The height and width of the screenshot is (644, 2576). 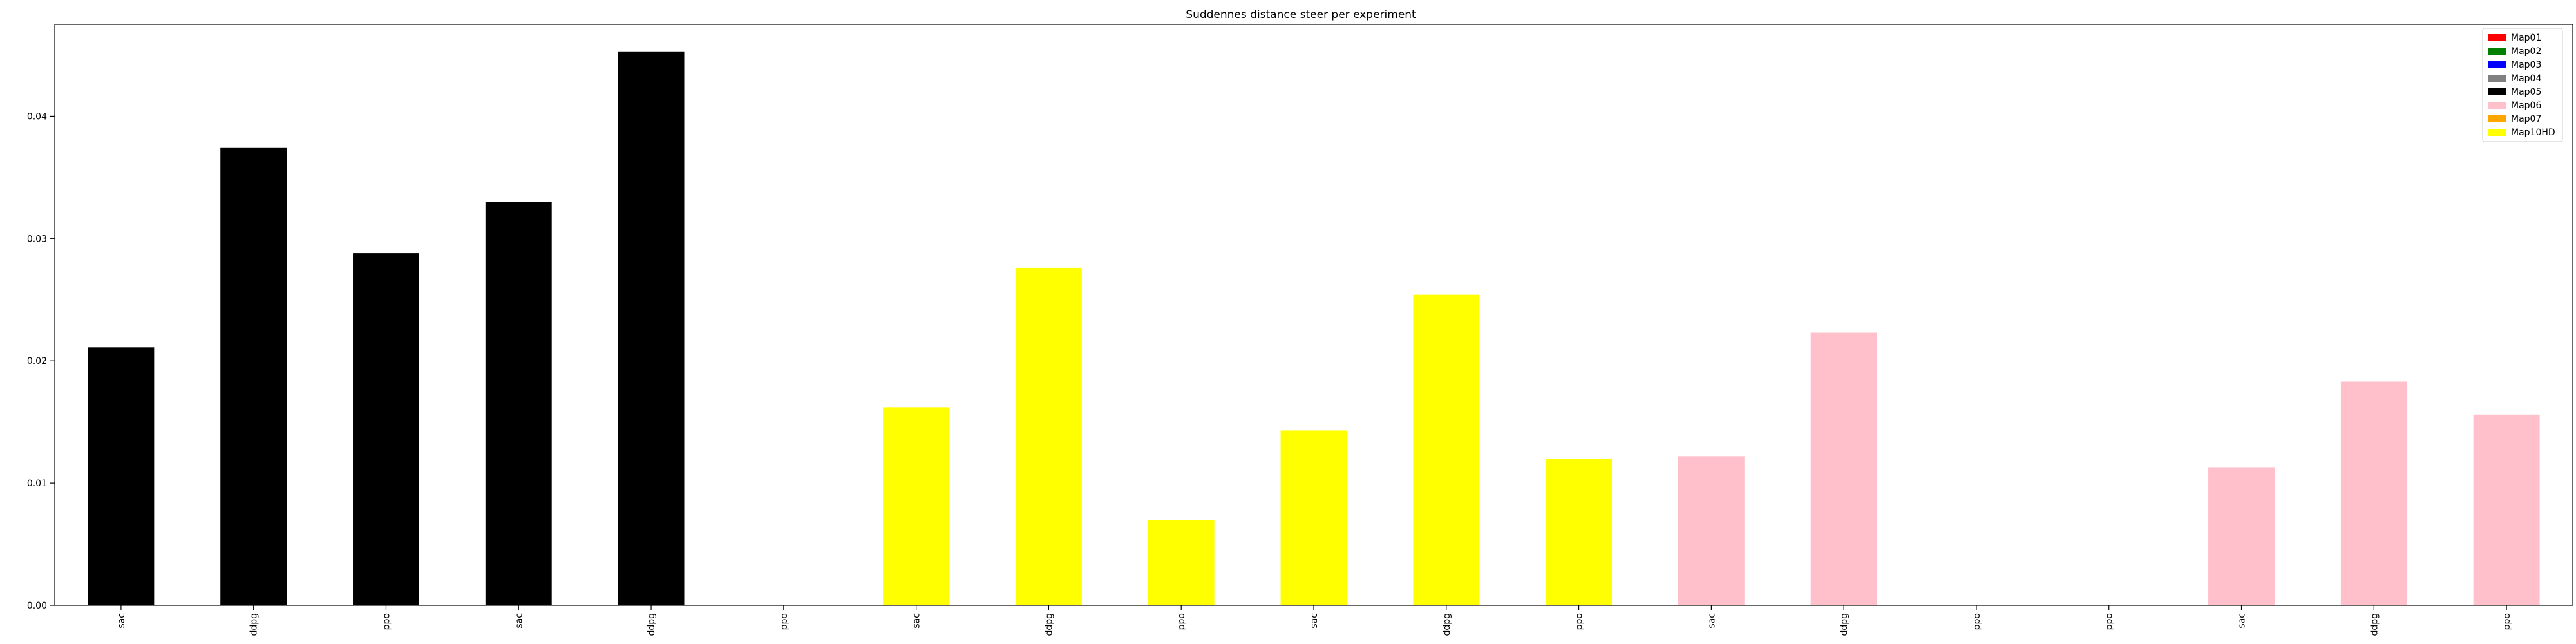 I want to click on legend-label: Map10HD, so click(x=2533, y=133).